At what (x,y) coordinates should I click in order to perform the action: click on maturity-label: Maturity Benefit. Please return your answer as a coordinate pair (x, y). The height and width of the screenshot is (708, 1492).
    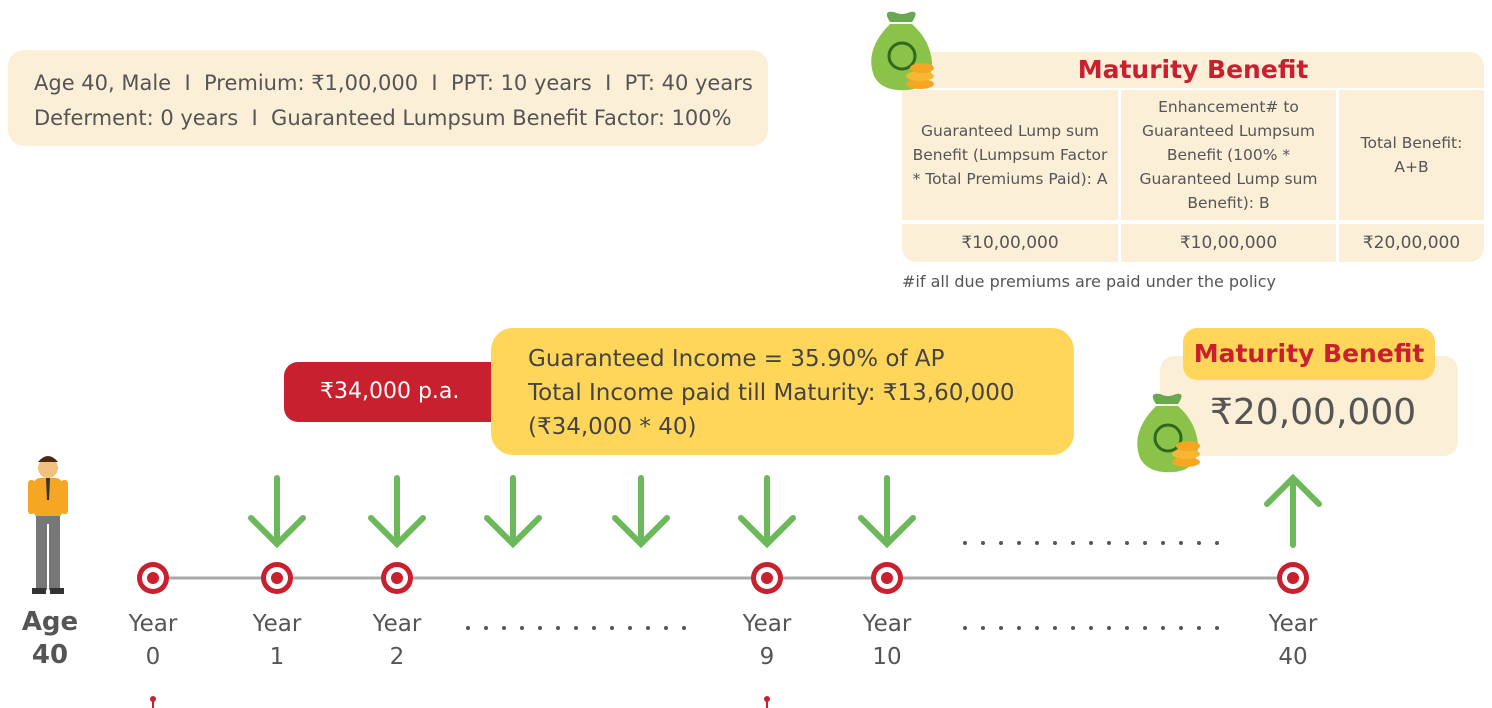
    Looking at the image, I should click on (1309, 354).